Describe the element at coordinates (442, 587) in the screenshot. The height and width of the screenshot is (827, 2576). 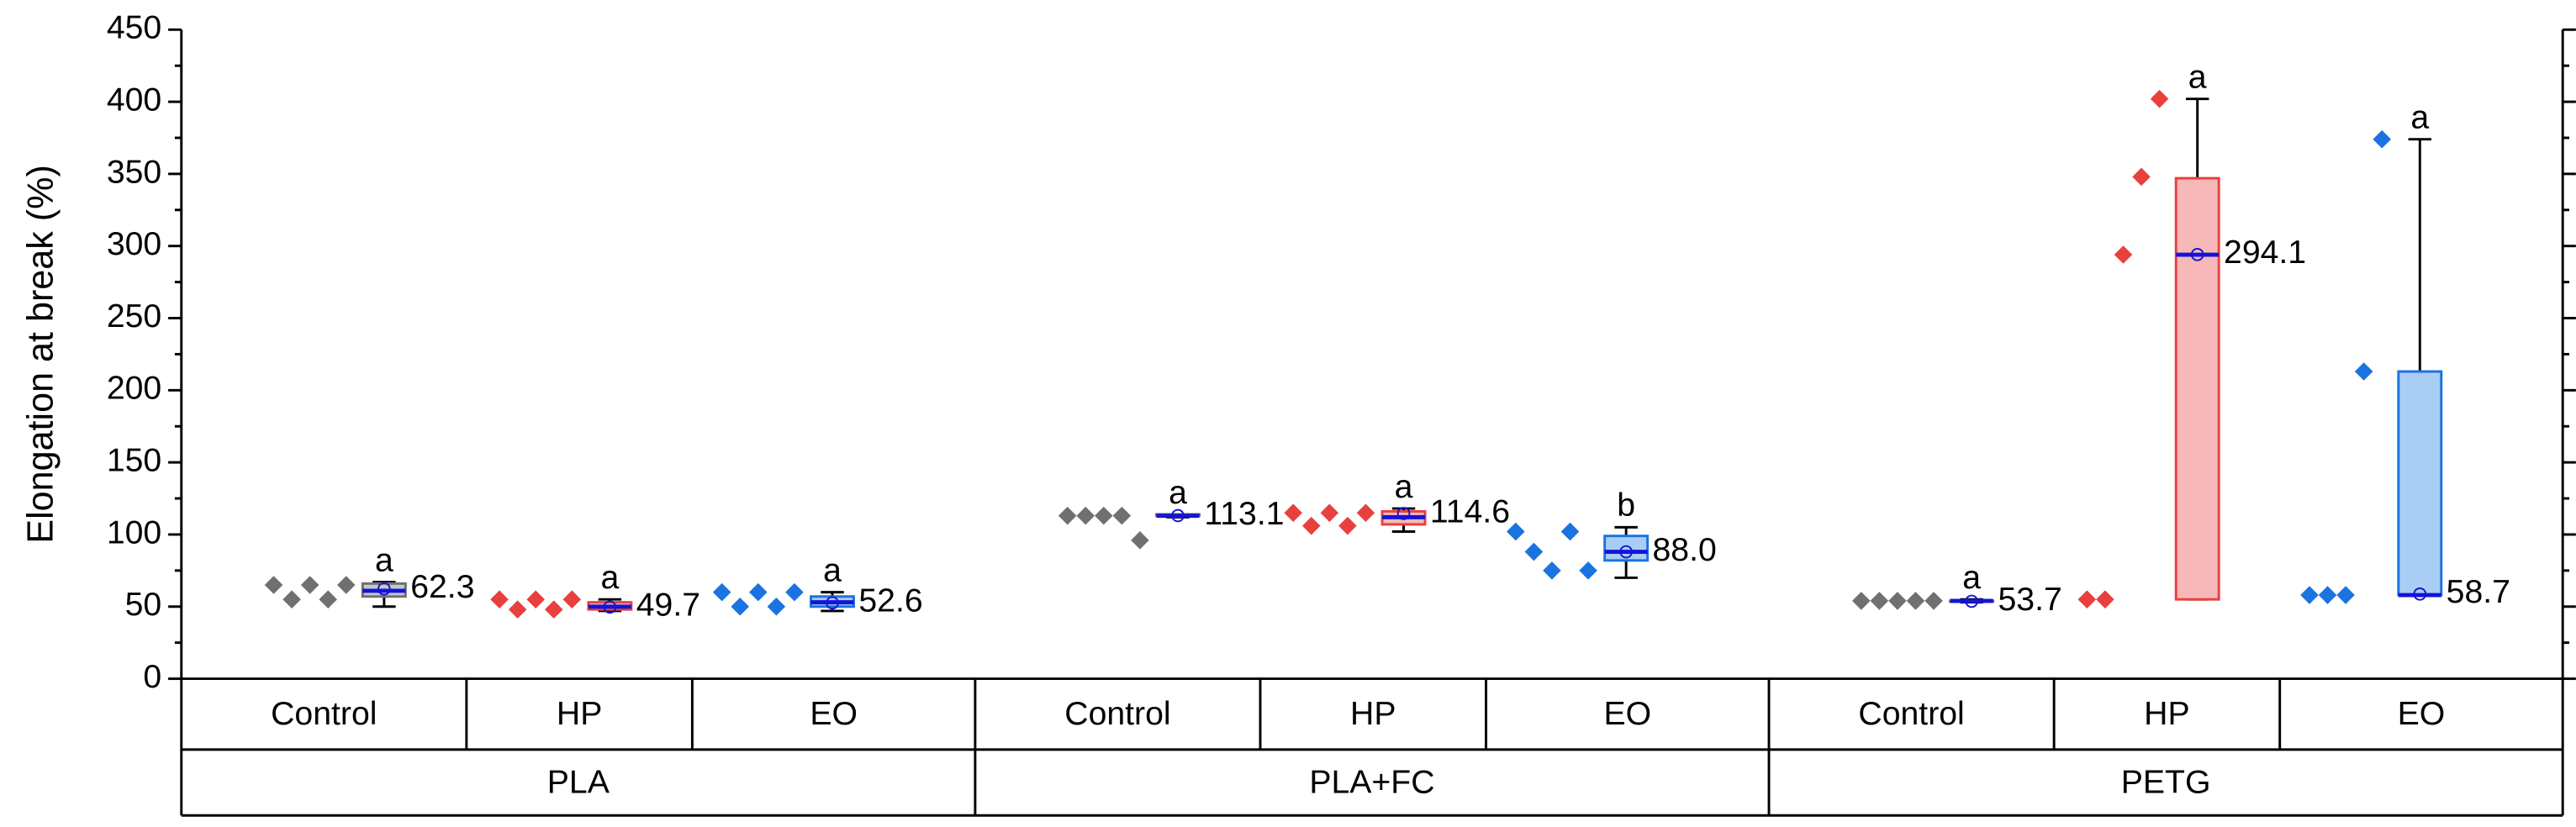
I see `mean-label: 62.3` at that location.